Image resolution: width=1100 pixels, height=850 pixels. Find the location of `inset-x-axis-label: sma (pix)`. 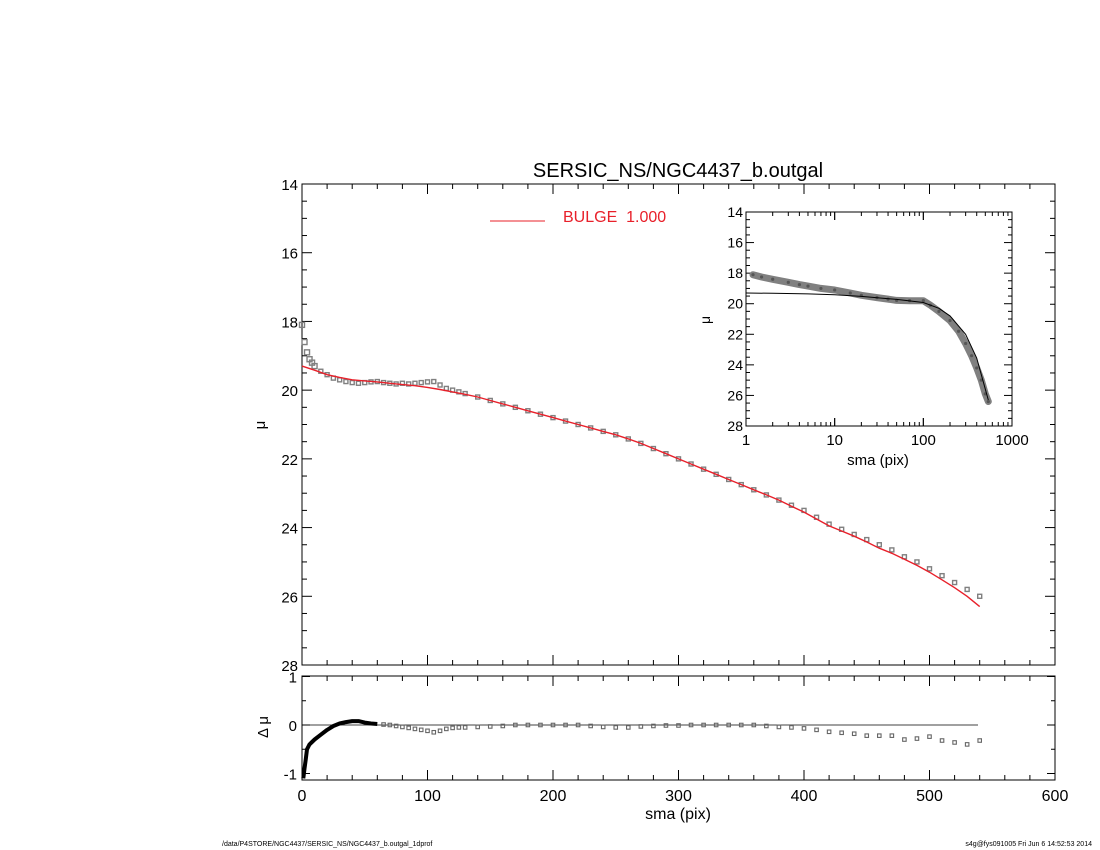

inset-x-axis-label: sma (pix) is located at coordinates (878, 460).